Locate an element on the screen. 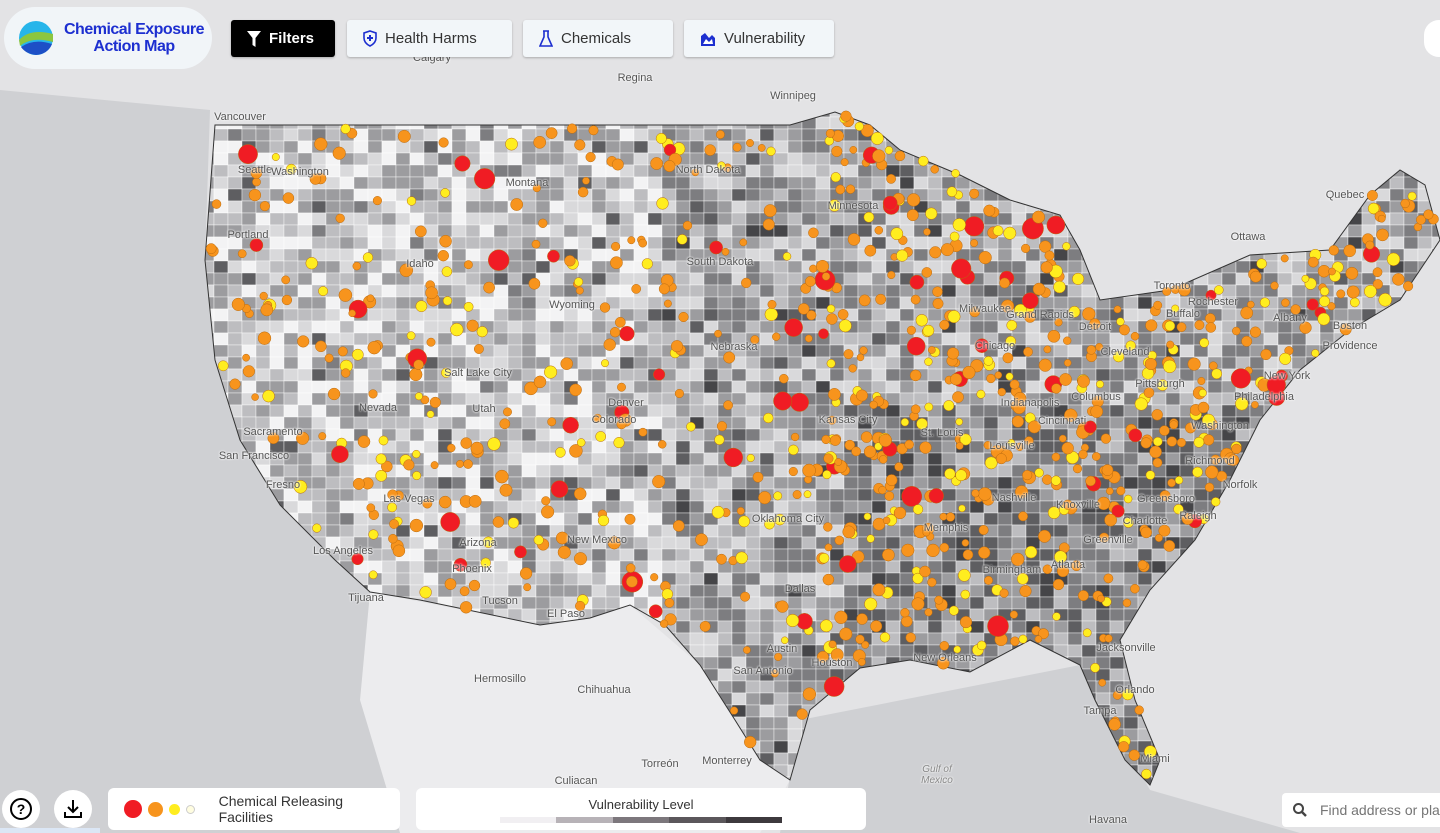 This screenshot has height=833, width=1440. search-input is located at coordinates (1379, 810).